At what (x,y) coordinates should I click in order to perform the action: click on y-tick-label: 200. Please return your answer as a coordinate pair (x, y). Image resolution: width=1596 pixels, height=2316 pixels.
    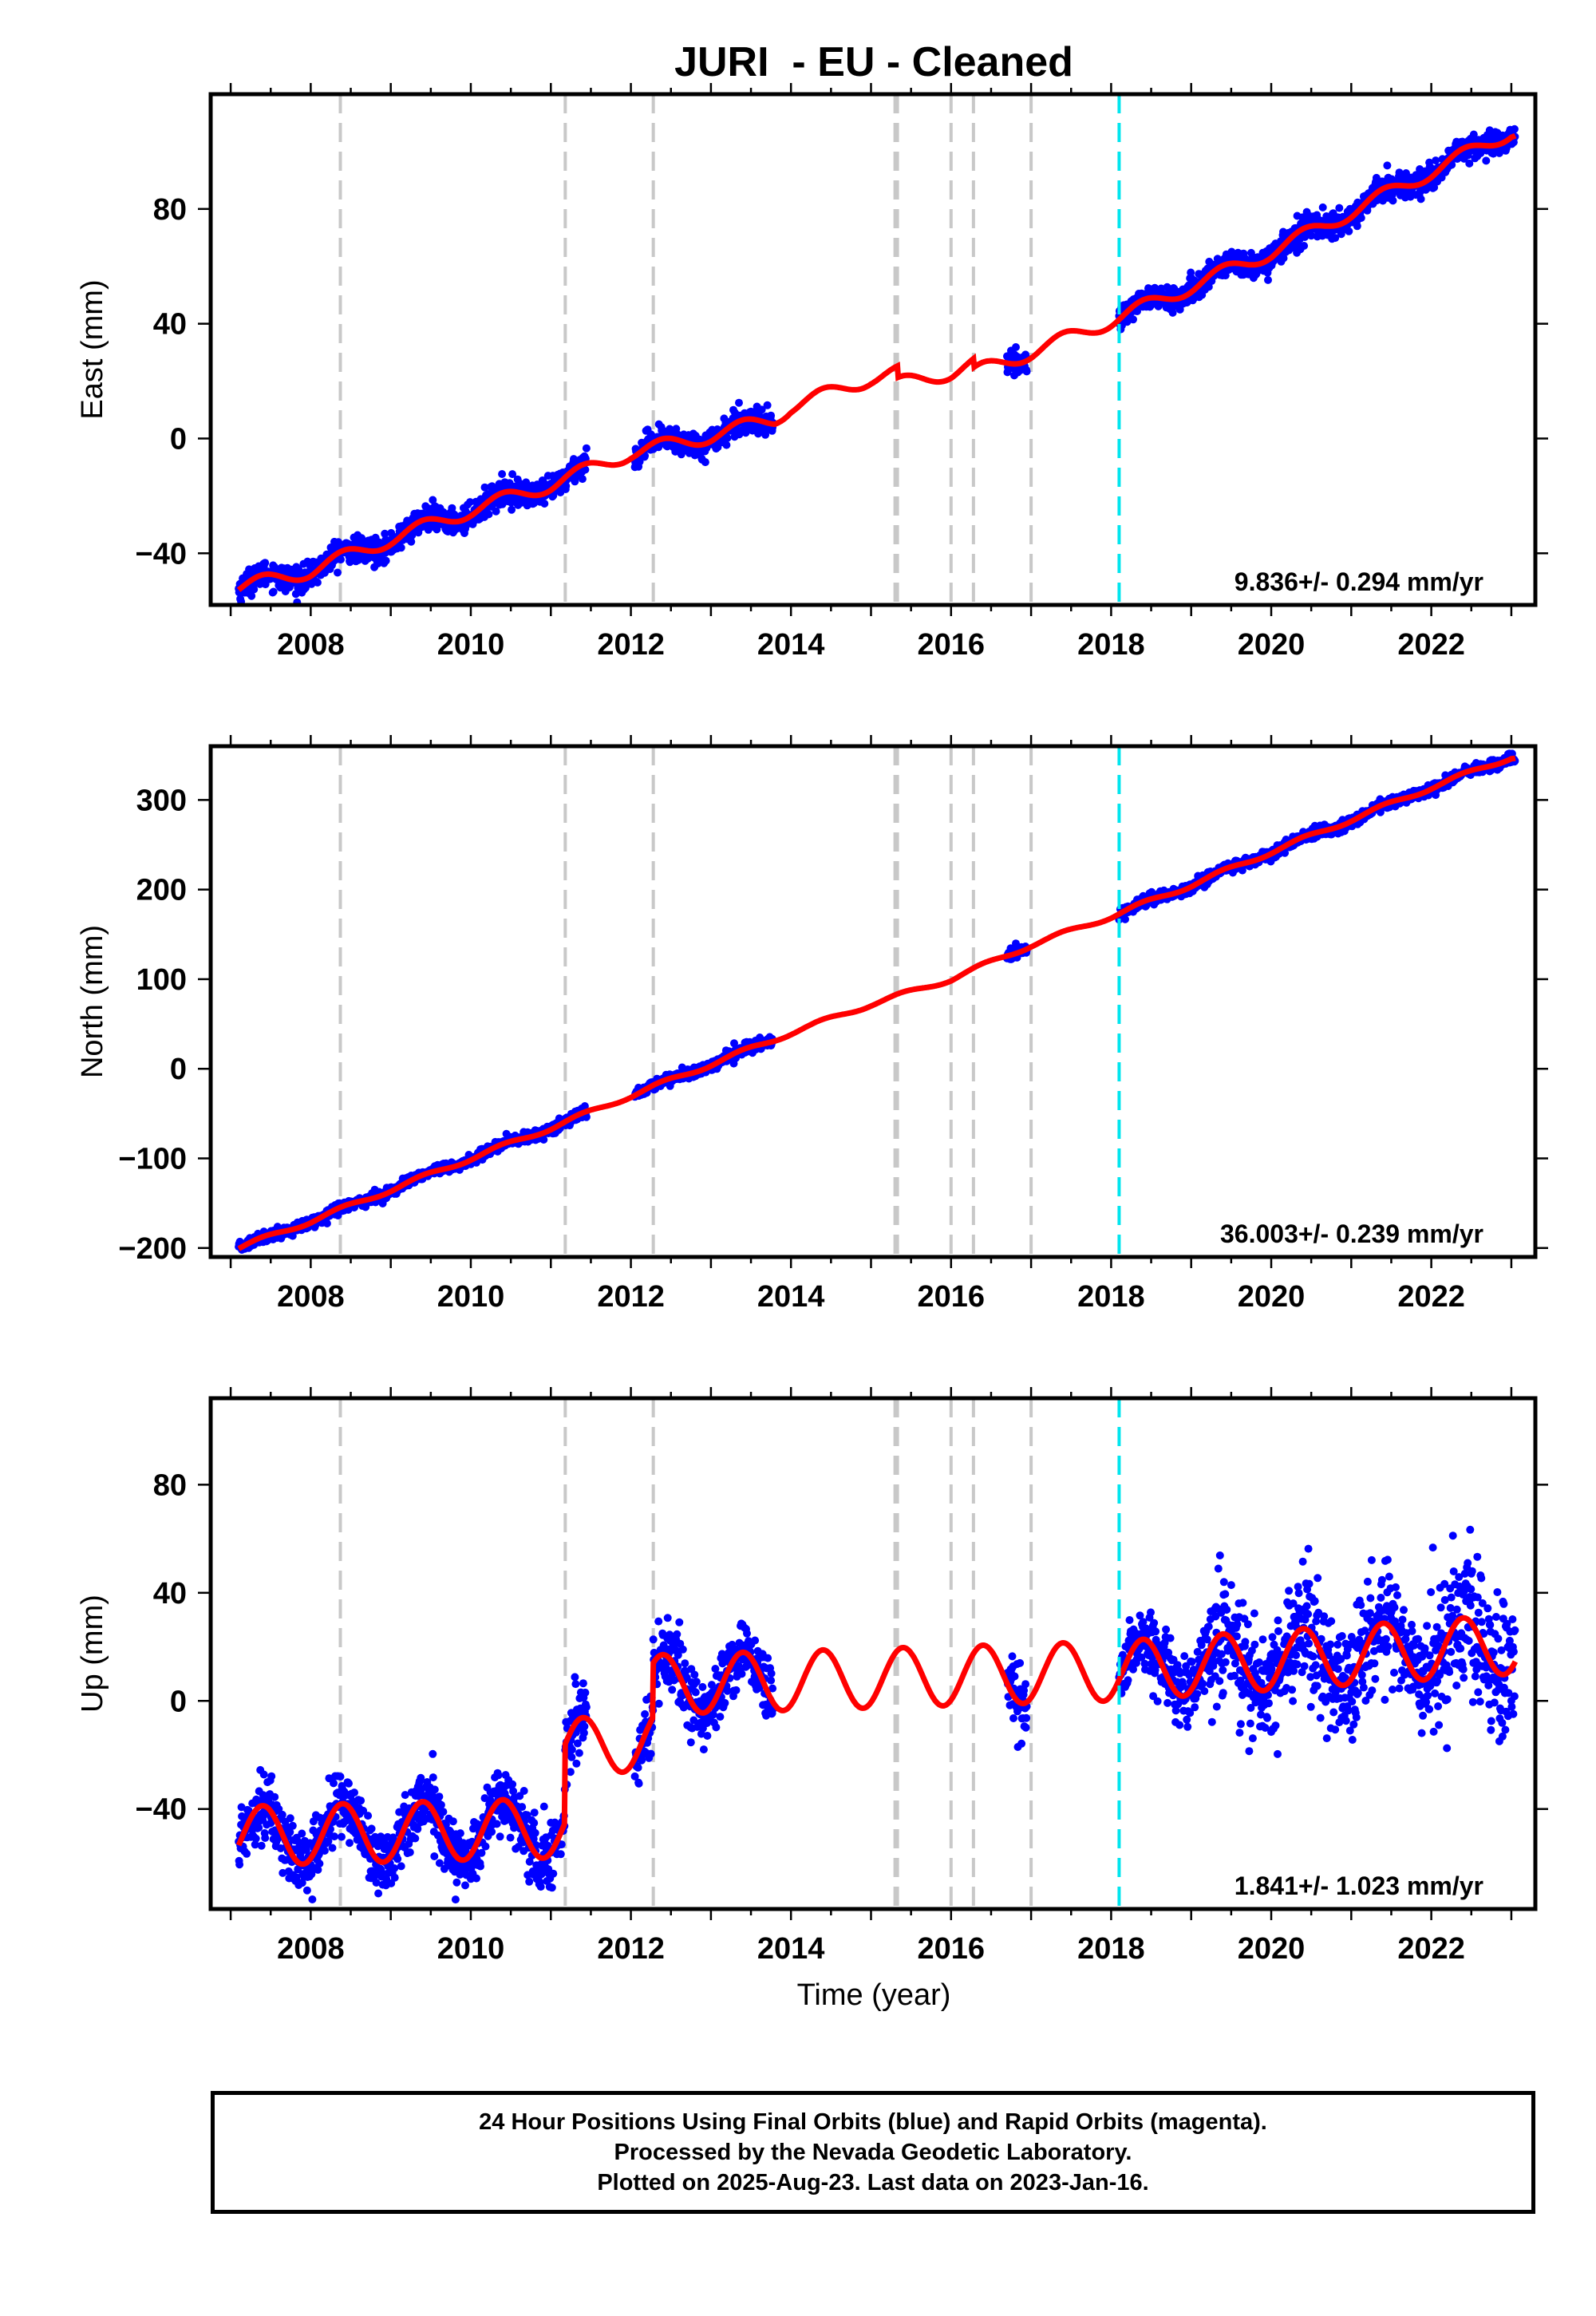
    Looking at the image, I should click on (161, 890).